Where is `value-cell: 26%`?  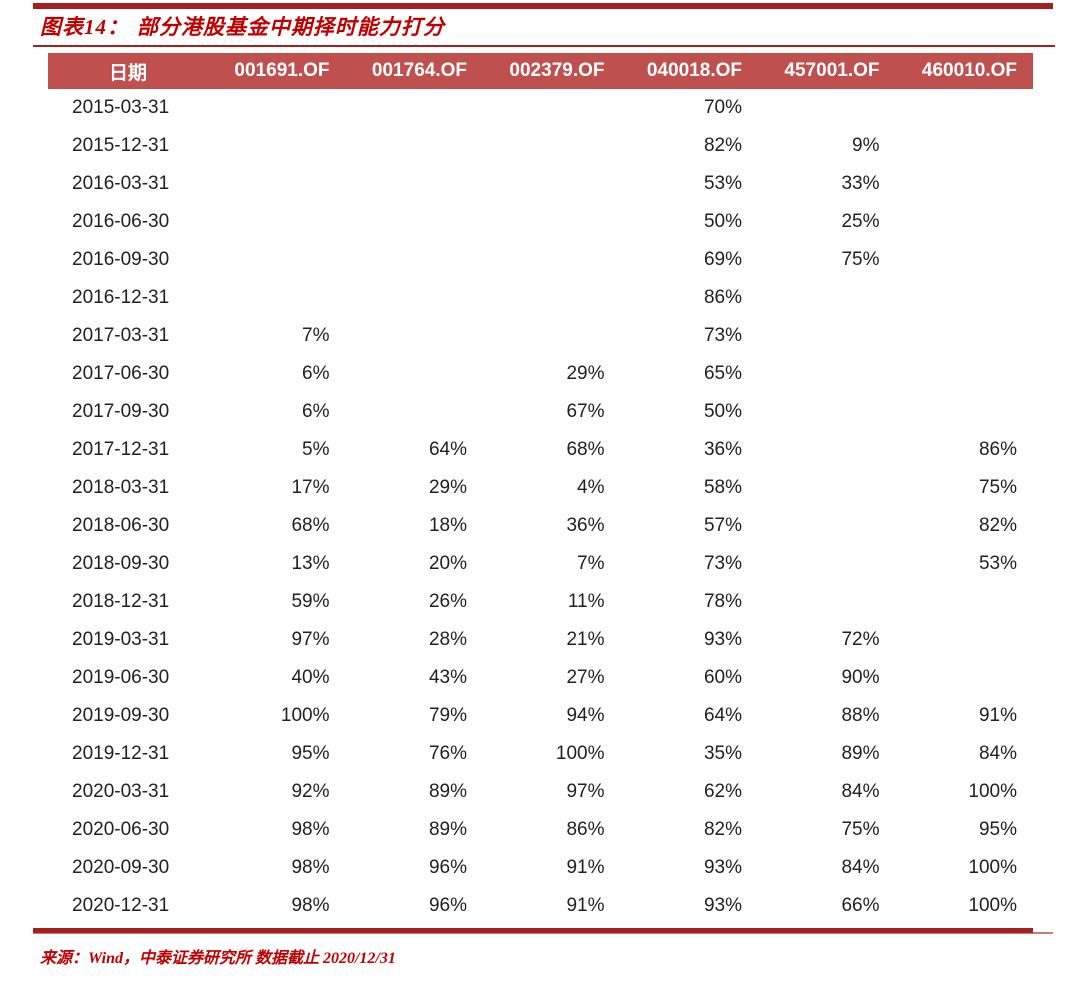
value-cell: 26% is located at coordinates (447, 601).